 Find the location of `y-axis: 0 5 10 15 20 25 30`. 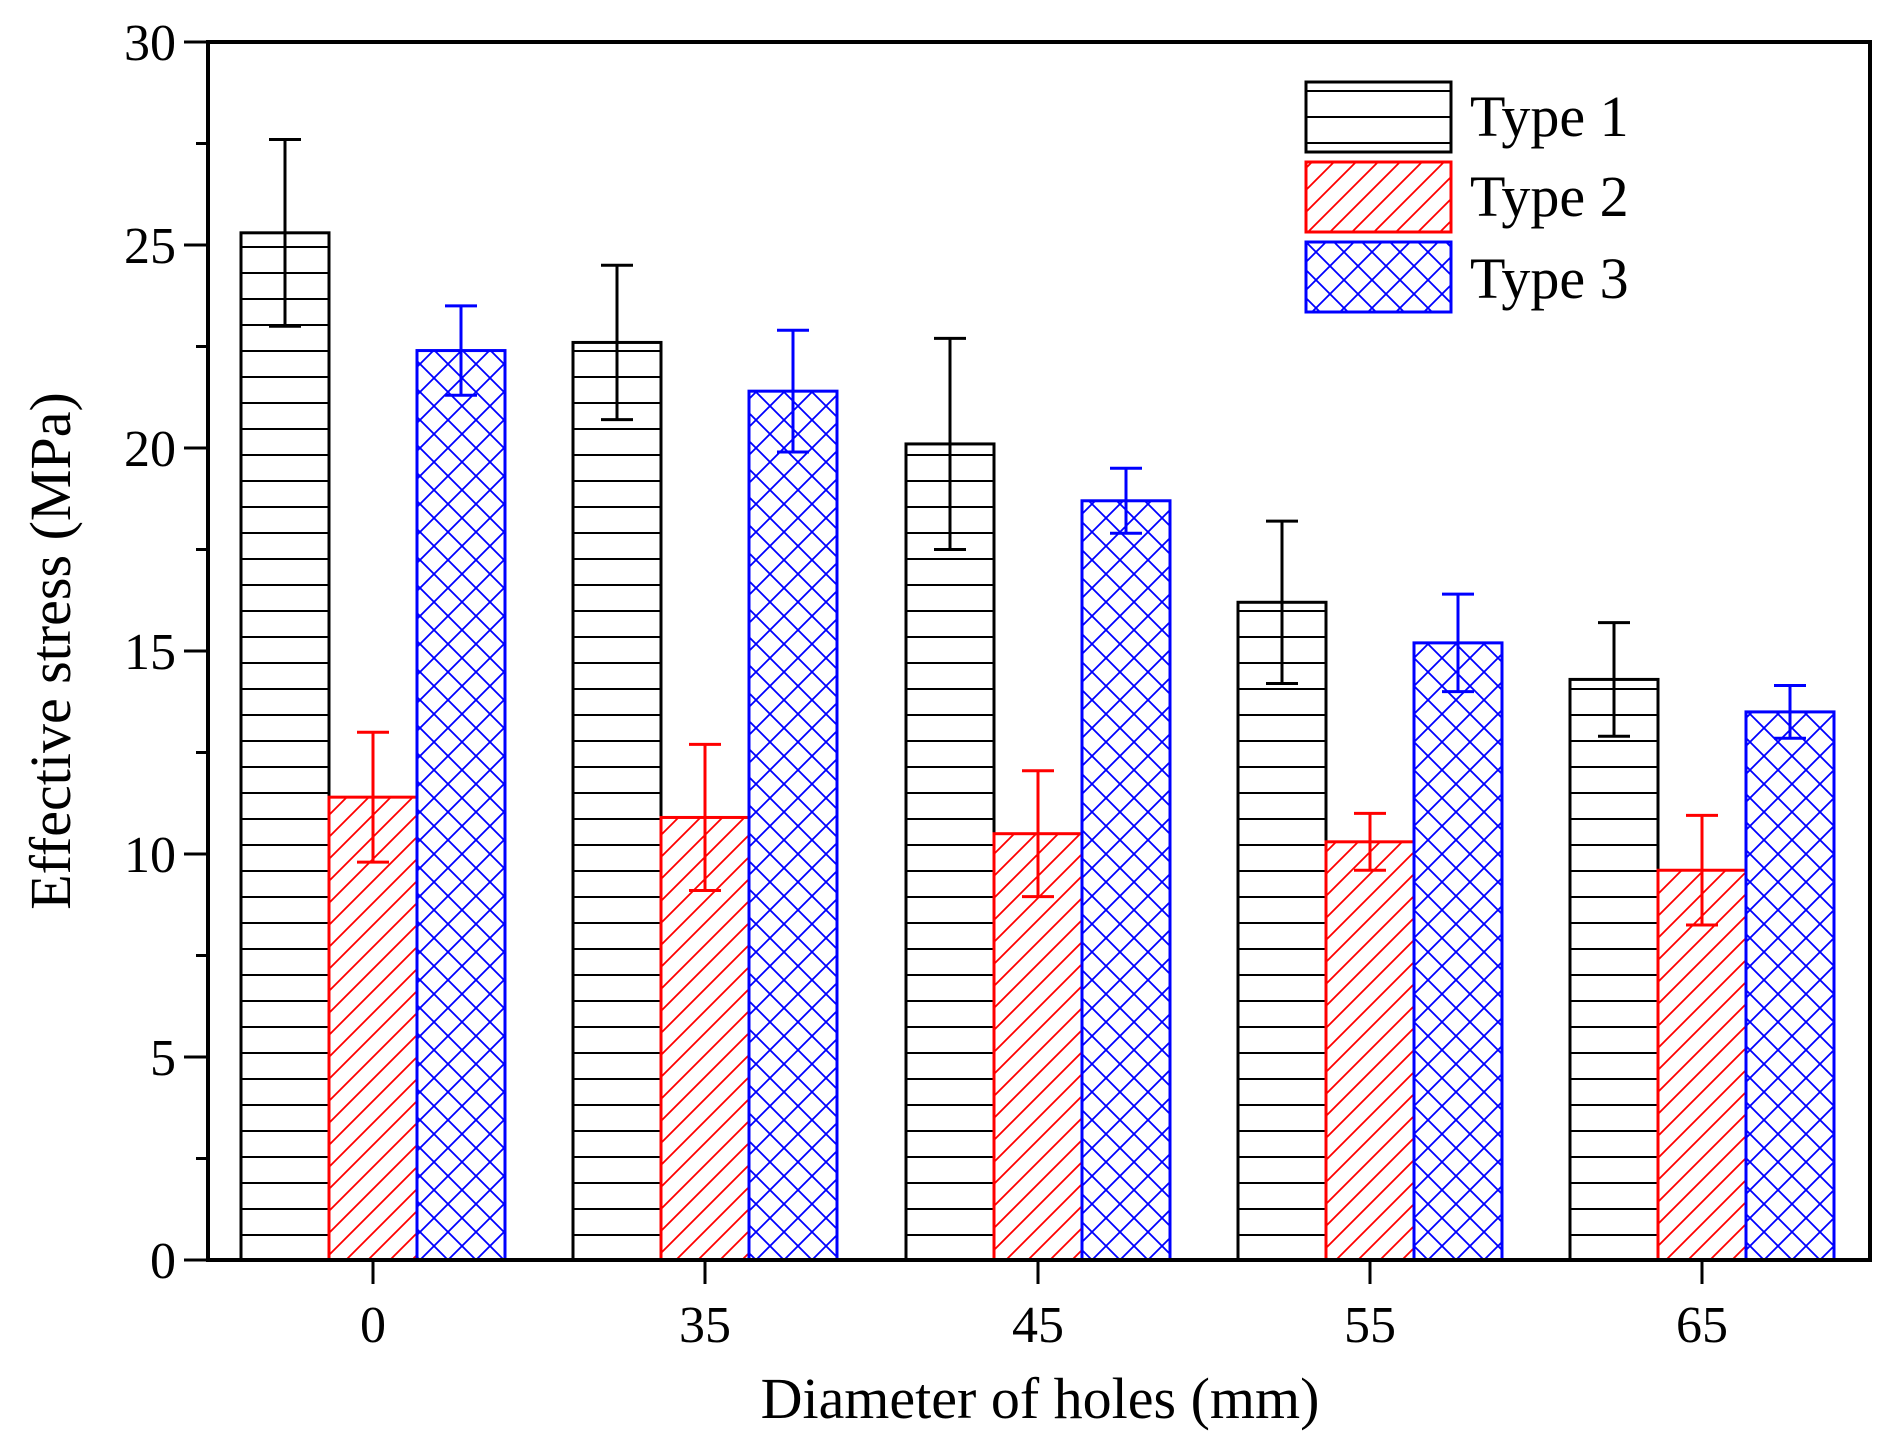

y-axis: 0 5 10 15 20 25 30 is located at coordinates (166, 652).